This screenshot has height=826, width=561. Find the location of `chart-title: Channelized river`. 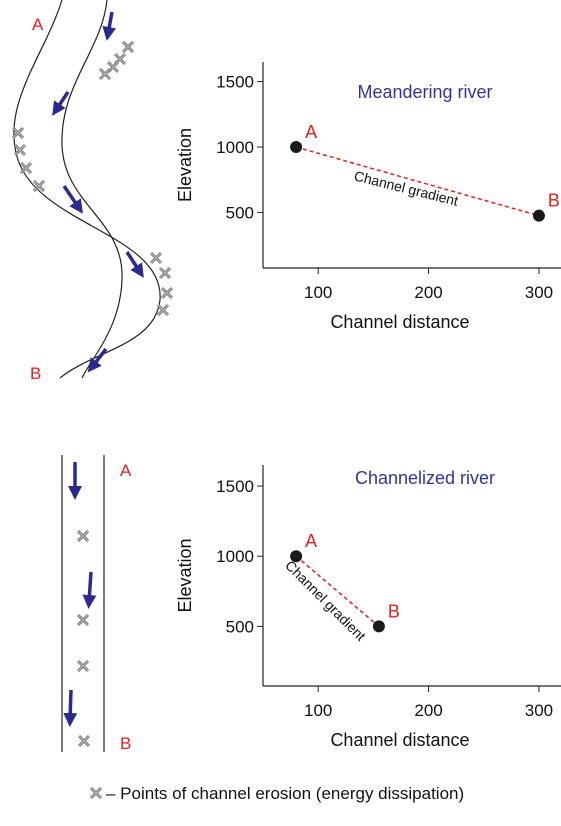

chart-title: Channelized river is located at coordinates (425, 478).